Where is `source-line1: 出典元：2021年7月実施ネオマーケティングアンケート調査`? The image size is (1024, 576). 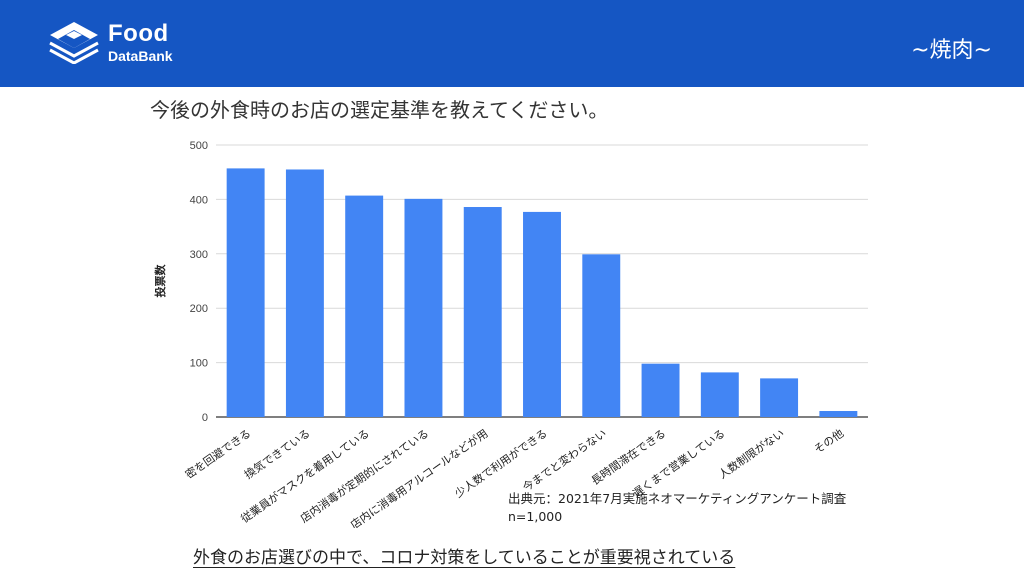 source-line1: 出典元：2021年7月実施ネオマーケティングアンケート調査 is located at coordinates (677, 498).